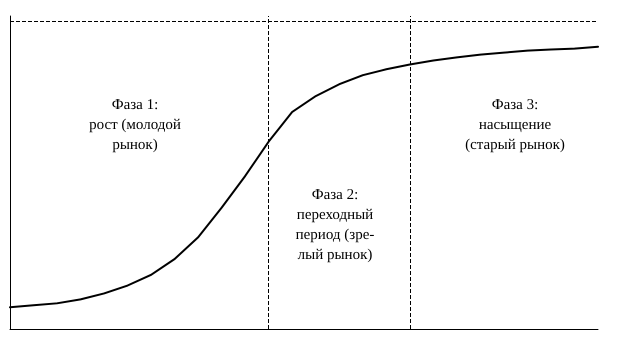 The width and height of the screenshot is (623, 337). Describe the element at coordinates (515, 125) in the screenshot. I see `annotation: Фаза 3: насыщение (старый рынок)` at that location.